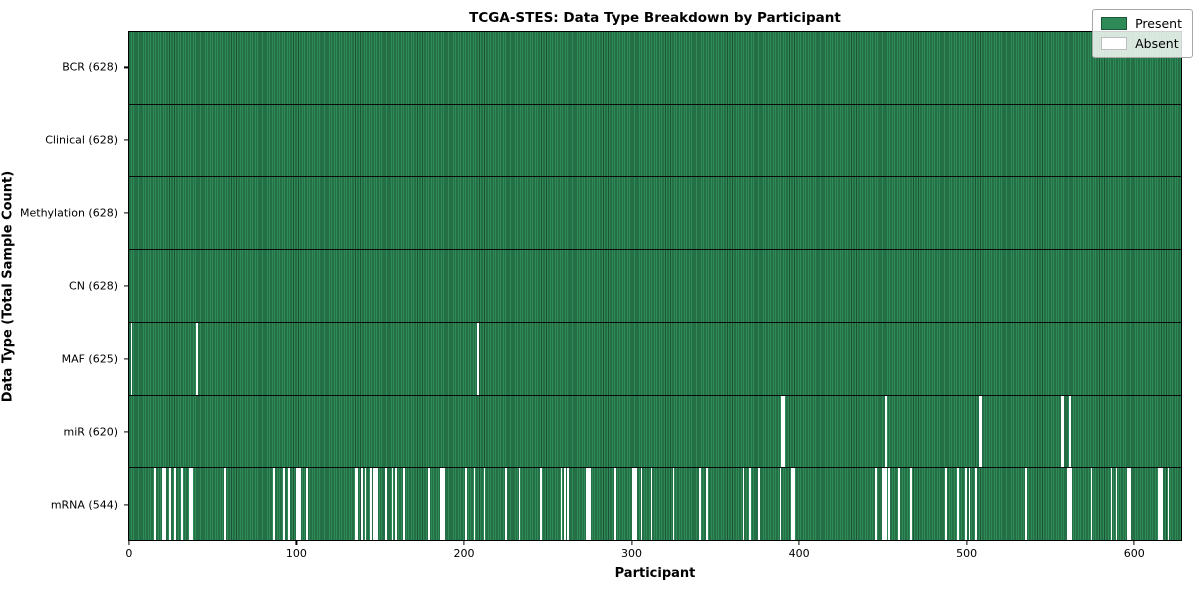 The image size is (1200, 600). What do you see at coordinates (655, 573) in the screenshot?
I see `x-axis-label: Participant` at bounding box center [655, 573].